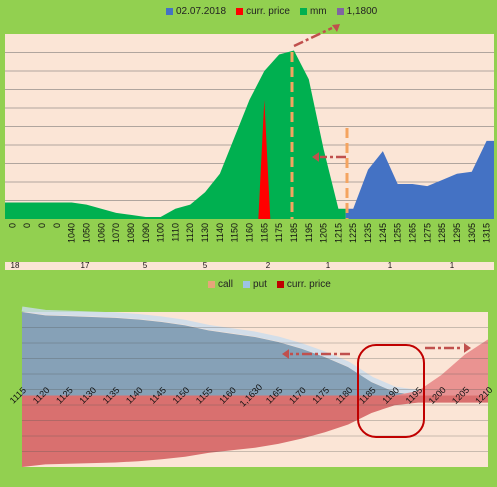 Image resolution: width=497 pixels, height=487 pixels. Describe the element at coordinates (87, 233) in the screenshot. I see `x-tick-label: 1050` at that location.